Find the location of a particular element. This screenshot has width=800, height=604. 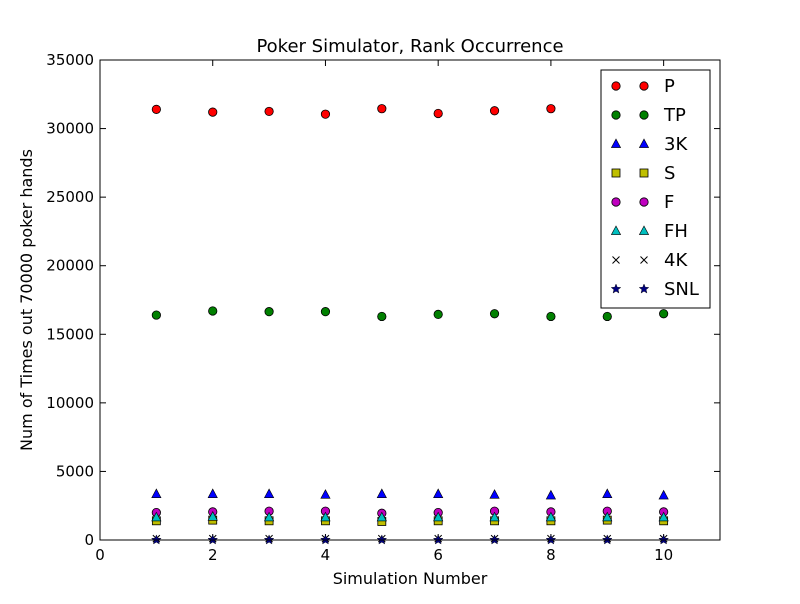

chart-title: Poker Simulator, Rank Occurrence is located at coordinates (409, 46).